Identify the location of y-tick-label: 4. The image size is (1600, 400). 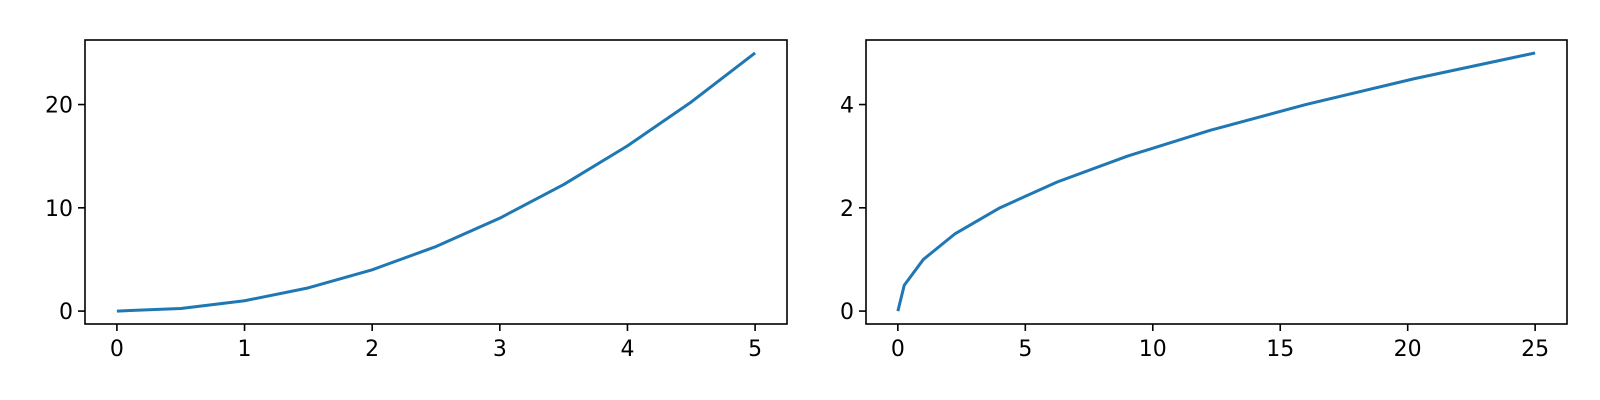
(847, 106).